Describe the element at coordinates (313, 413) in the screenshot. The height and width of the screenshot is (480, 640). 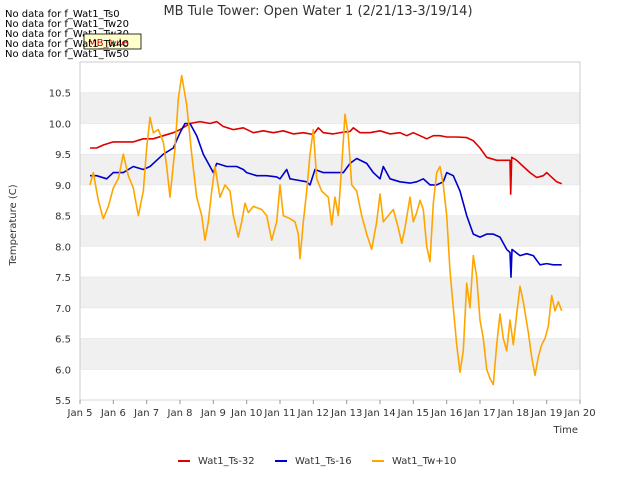
I see `x-tick-label: Jan 12` at that location.